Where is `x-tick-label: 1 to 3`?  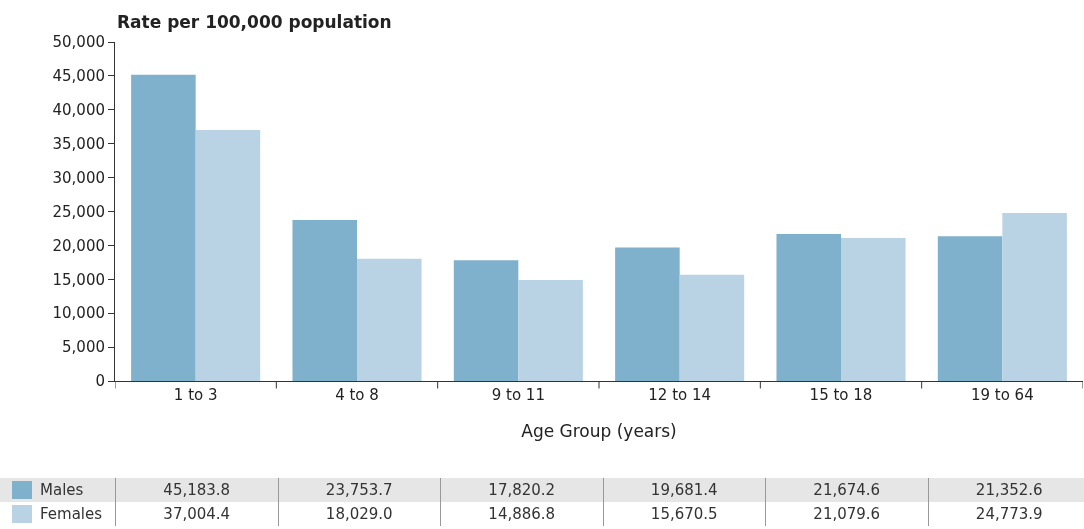
x-tick-label: 1 to 3 is located at coordinates (195, 395).